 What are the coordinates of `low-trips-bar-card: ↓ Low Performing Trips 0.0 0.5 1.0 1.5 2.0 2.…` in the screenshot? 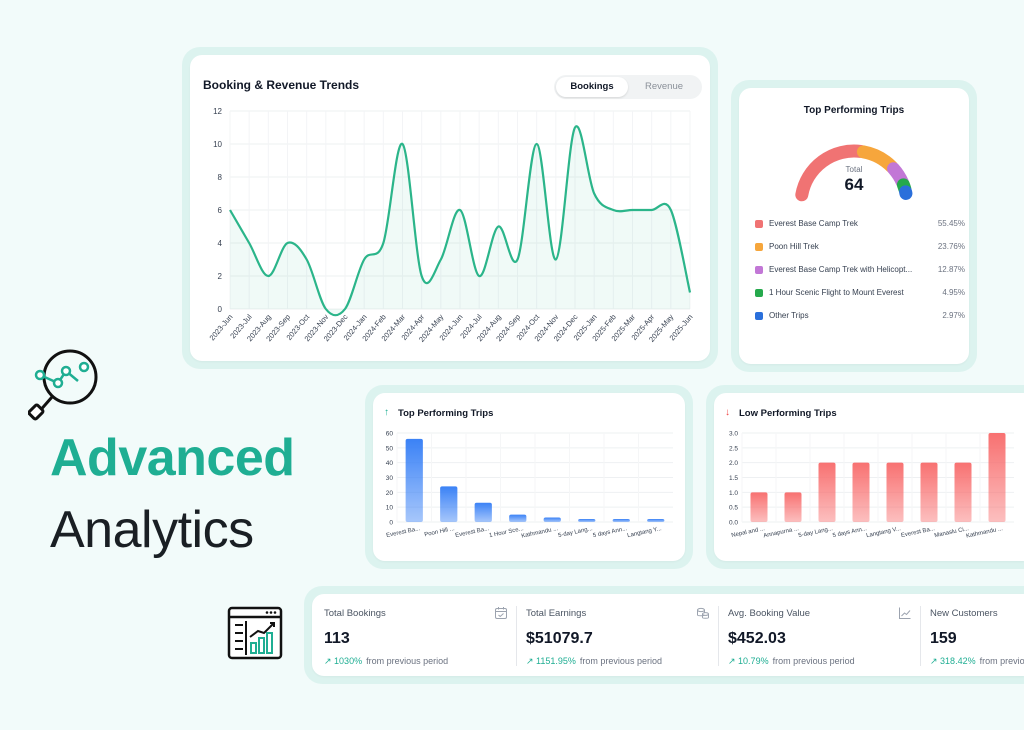 It's located at (869, 477).